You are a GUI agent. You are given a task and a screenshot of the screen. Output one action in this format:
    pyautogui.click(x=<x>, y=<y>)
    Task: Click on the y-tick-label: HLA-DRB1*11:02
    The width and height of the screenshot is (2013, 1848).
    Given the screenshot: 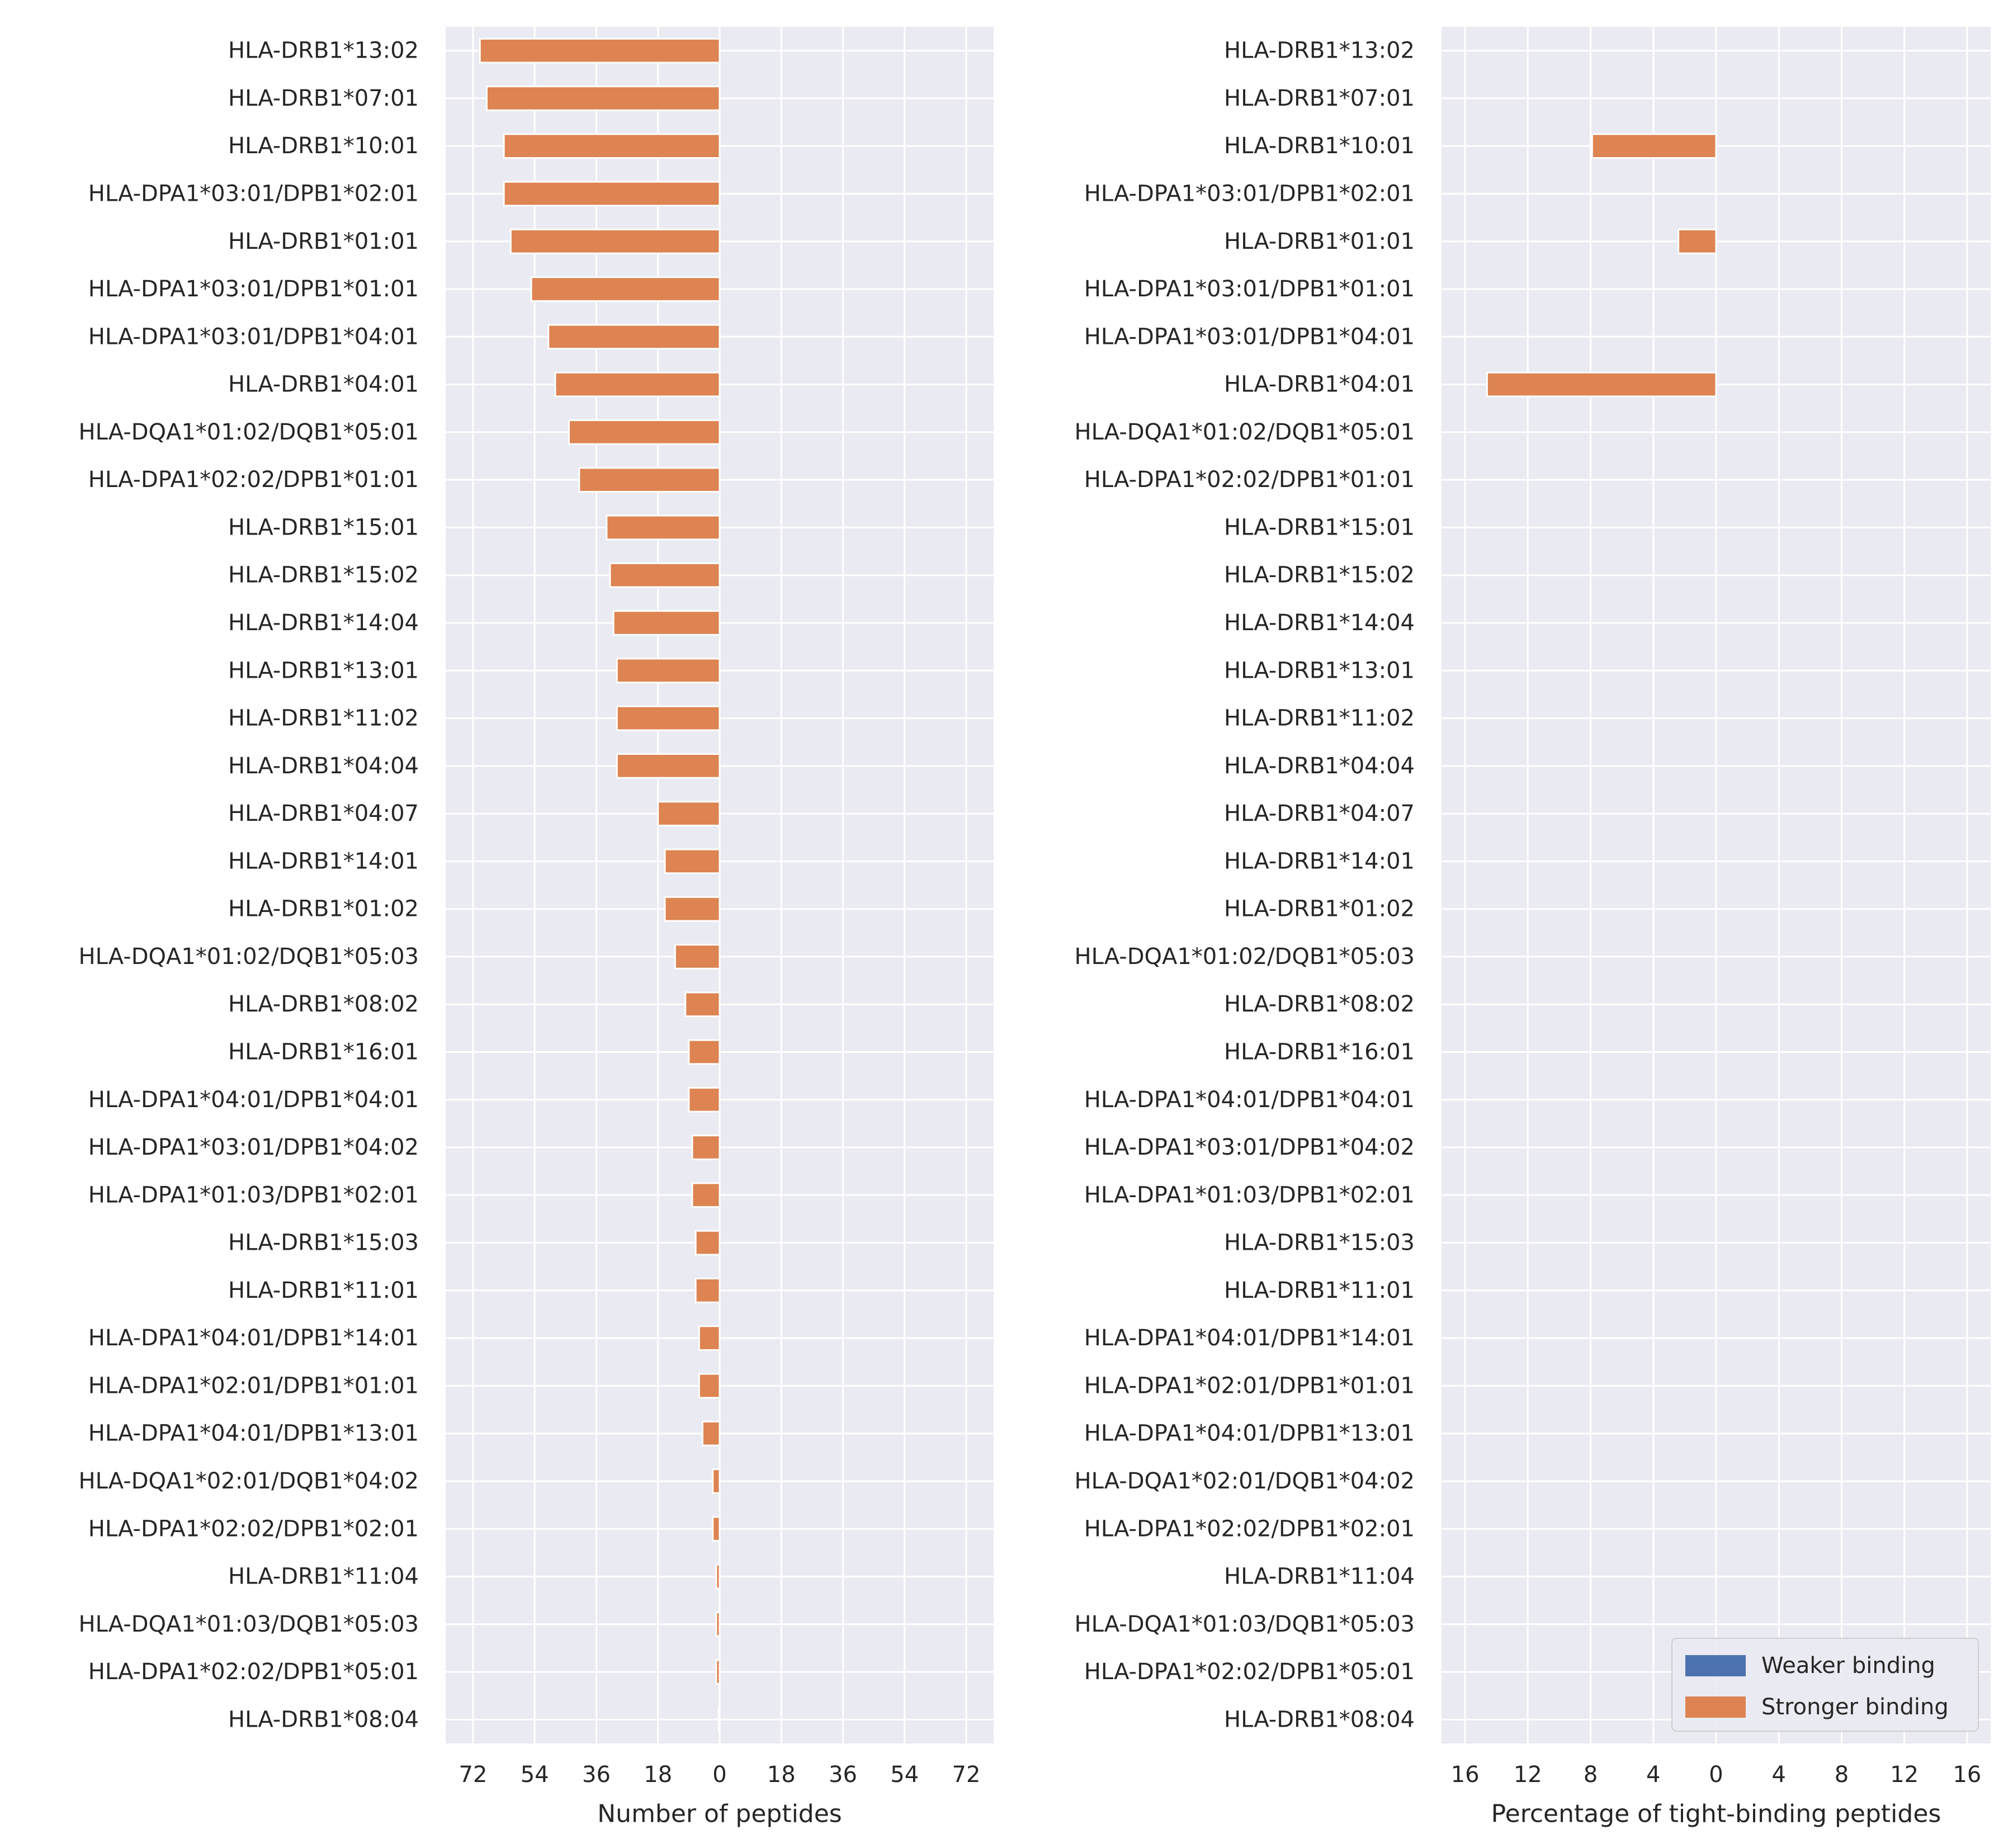 What is the action you would take?
    pyautogui.click(x=324, y=718)
    